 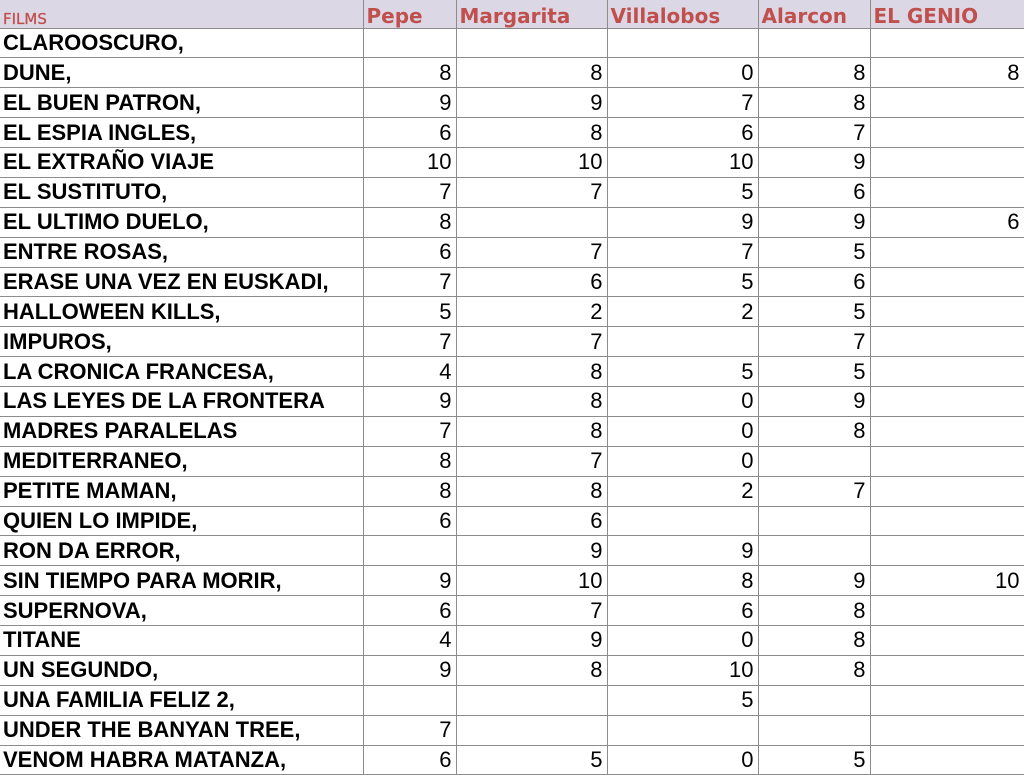 I want to click on header-villalobos: Villalobos, so click(x=682, y=14).